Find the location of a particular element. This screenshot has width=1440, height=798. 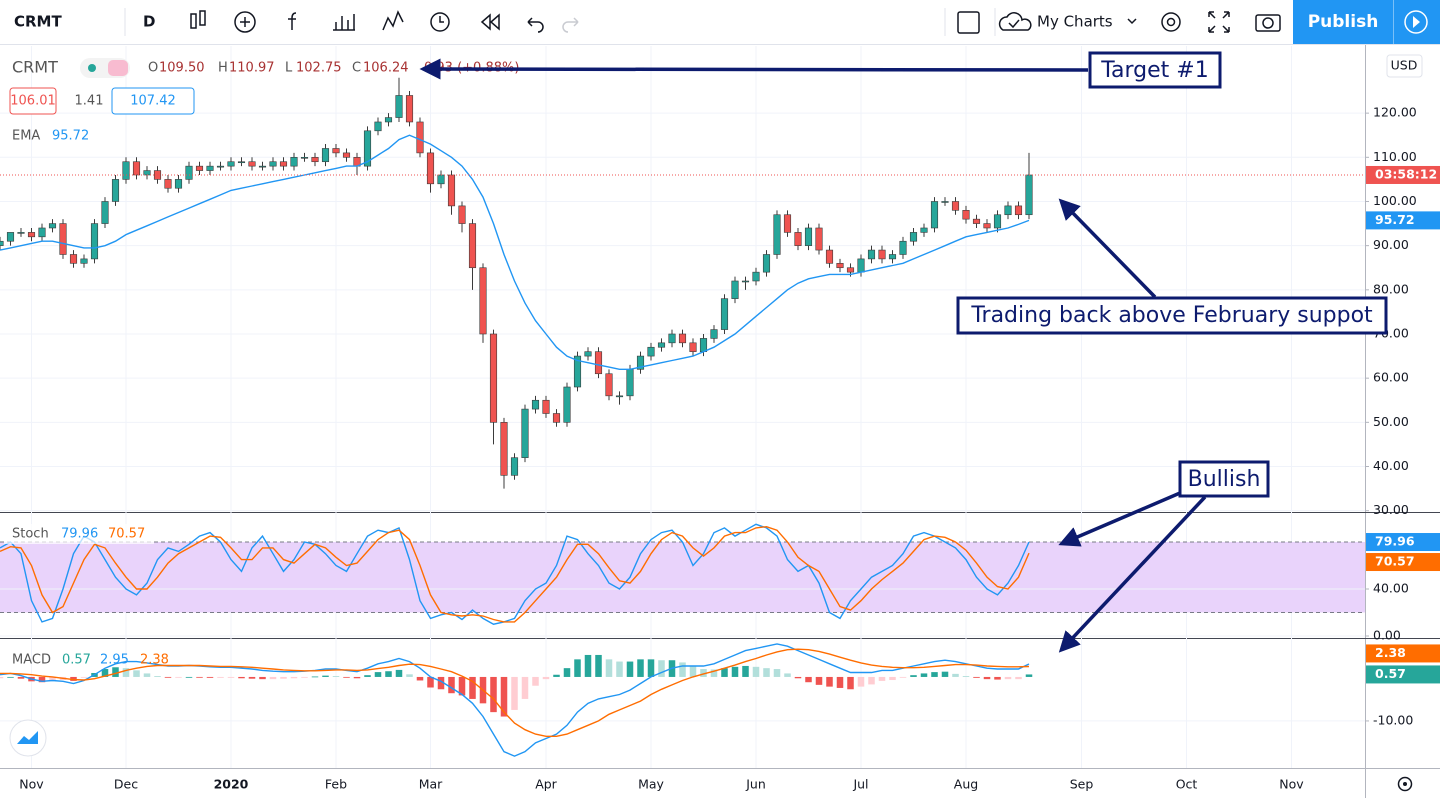

stoch-badge-bg is located at coordinates (1403, 562).